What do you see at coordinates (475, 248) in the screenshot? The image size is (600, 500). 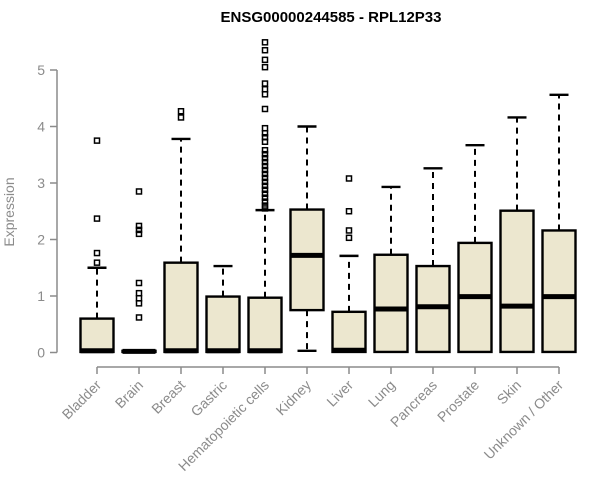 I see `boxplot-prostate` at bounding box center [475, 248].